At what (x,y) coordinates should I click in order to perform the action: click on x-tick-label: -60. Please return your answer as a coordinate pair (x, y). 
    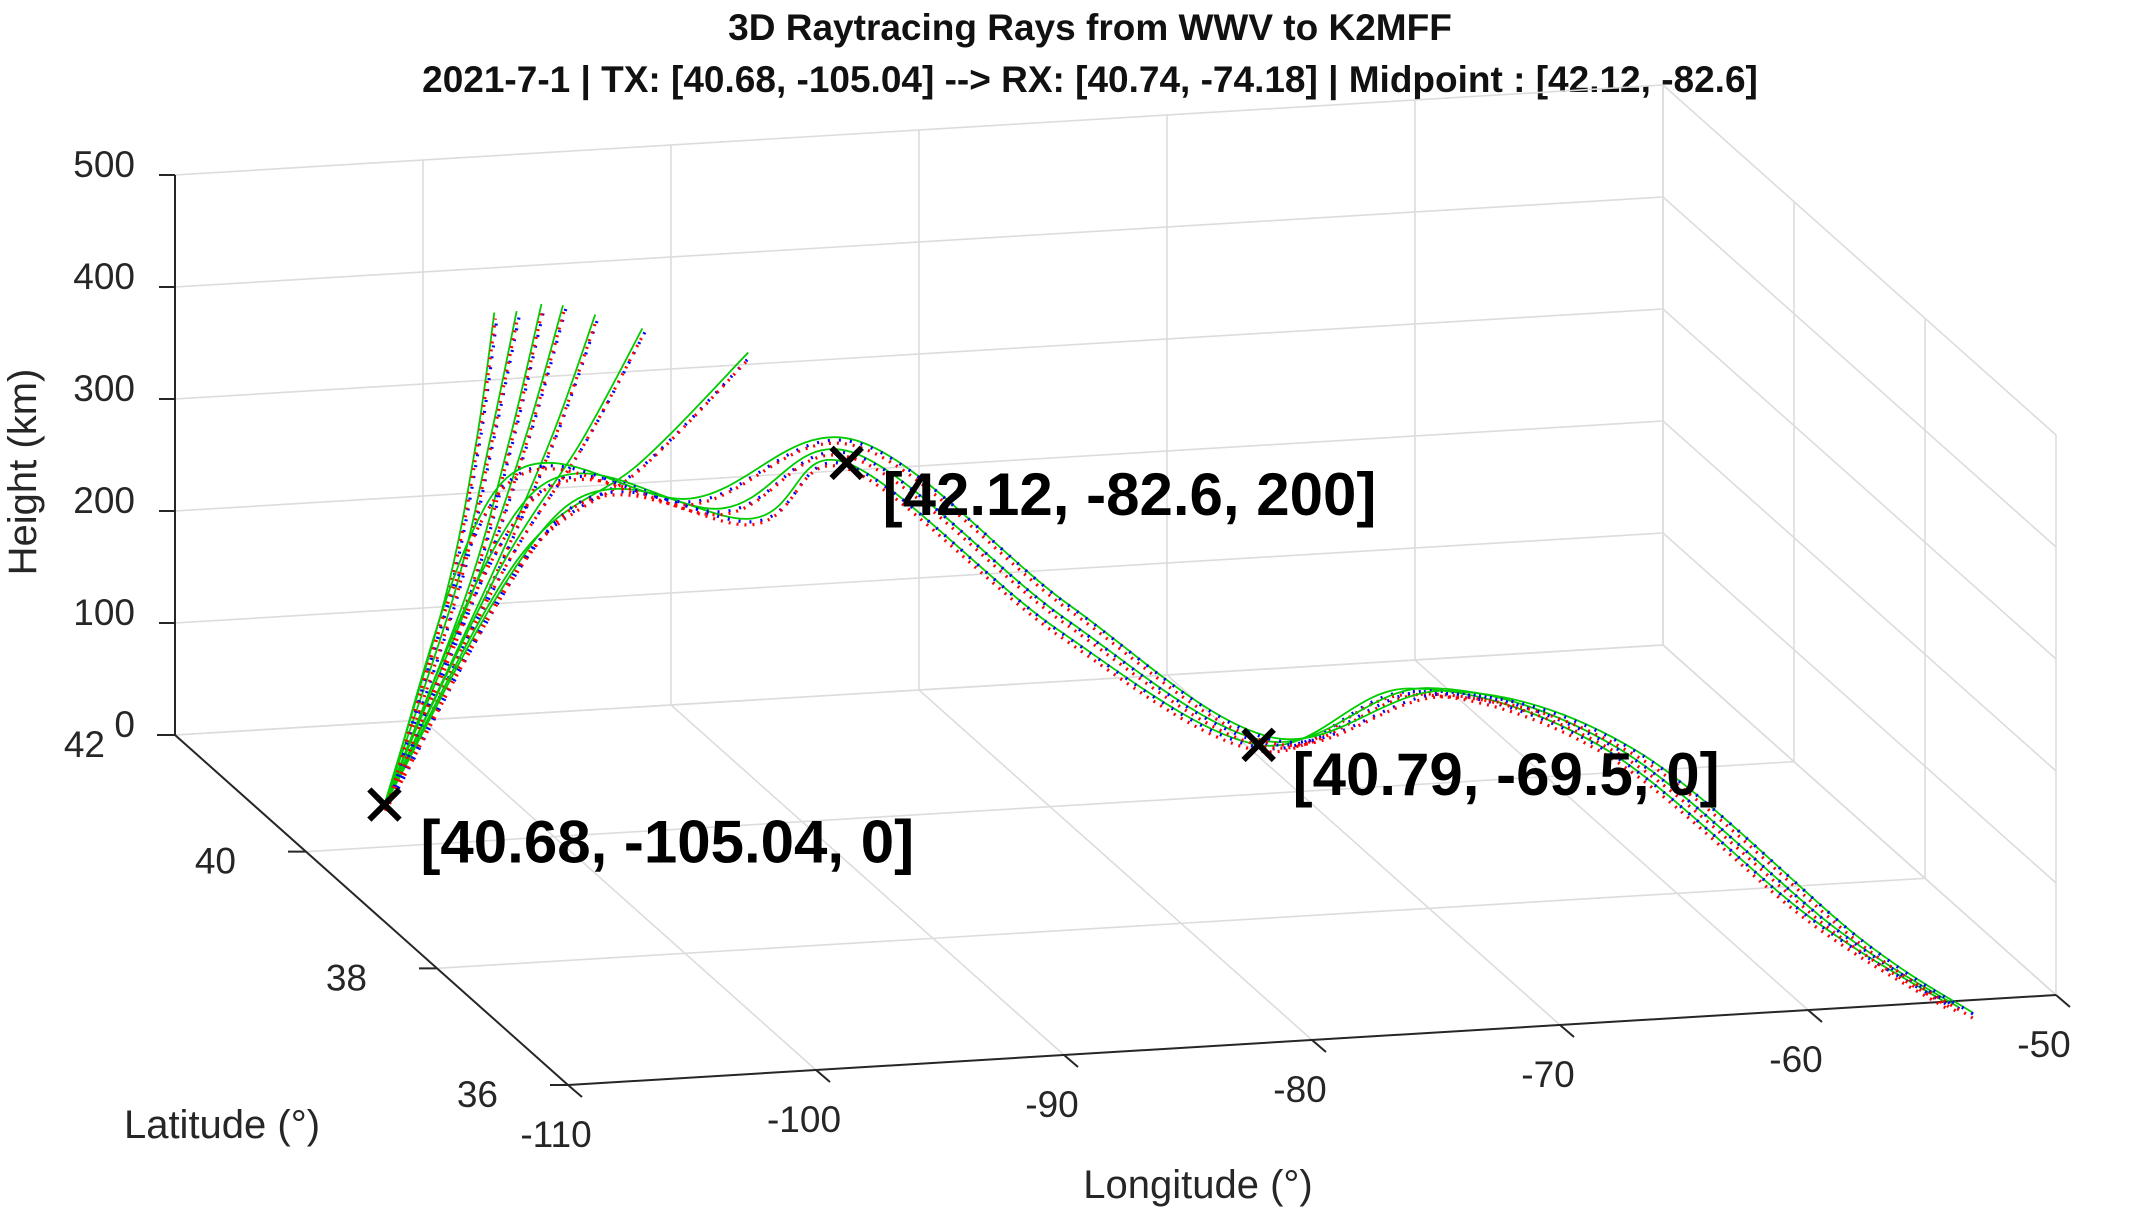
    Looking at the image, I should click on (1795, 1059).